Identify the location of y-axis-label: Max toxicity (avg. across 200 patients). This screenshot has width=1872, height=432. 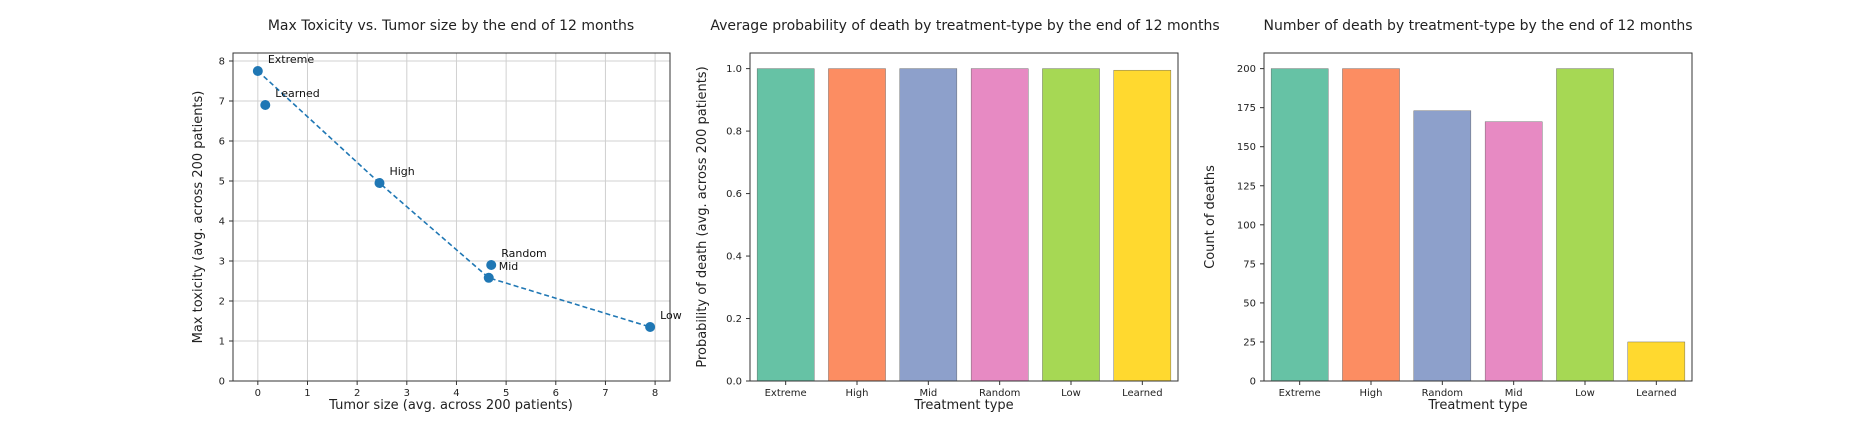
(198, 217).